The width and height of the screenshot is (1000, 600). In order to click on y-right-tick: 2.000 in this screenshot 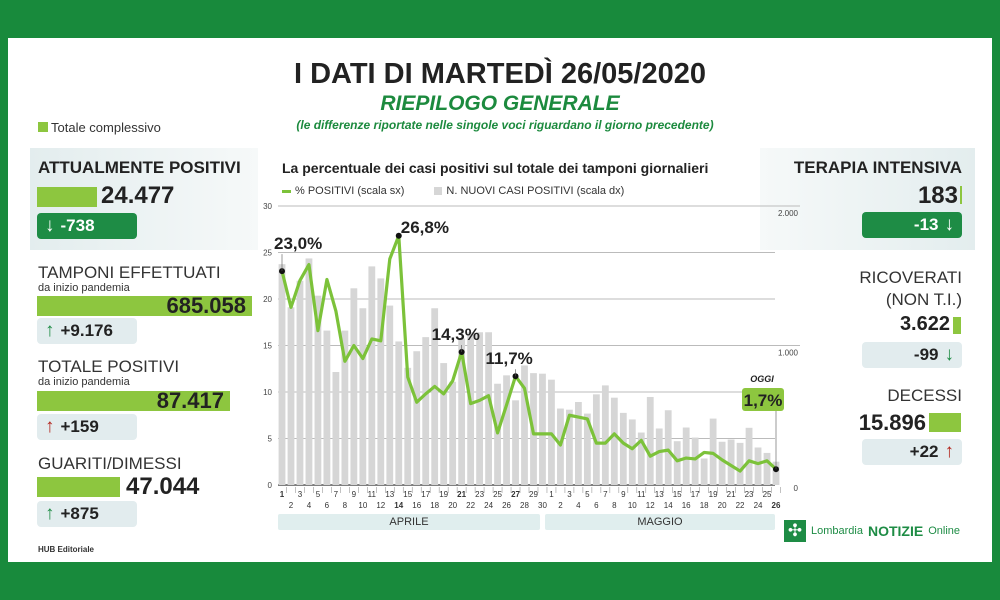, I will do `click(788, 213)`.